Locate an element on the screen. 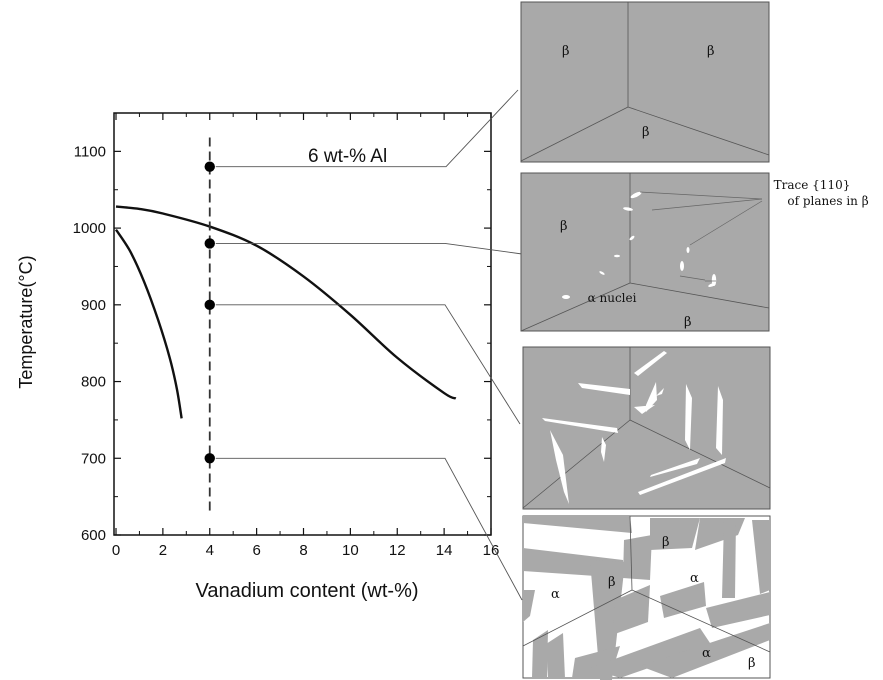 The height and width of the screenshot is (680, 883). x-tick-label: 12 is located at coordinates (397, 550).